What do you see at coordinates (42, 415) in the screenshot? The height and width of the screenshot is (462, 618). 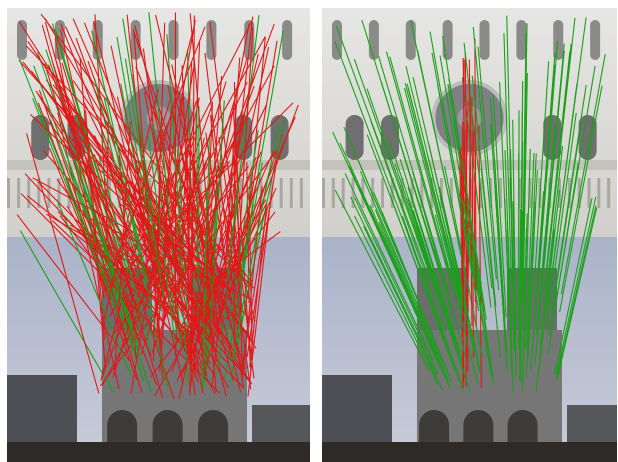 I see `side-building` at bounding box center [42, 415].